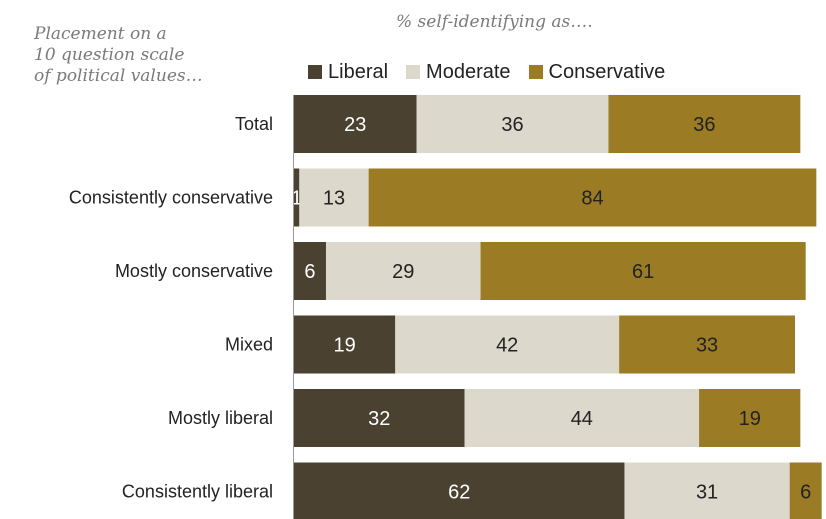 Image resolution: width=826 pixels, height=519 pixels. I want to click on bar-conservative-consistently-liberal, so click(805, 490).